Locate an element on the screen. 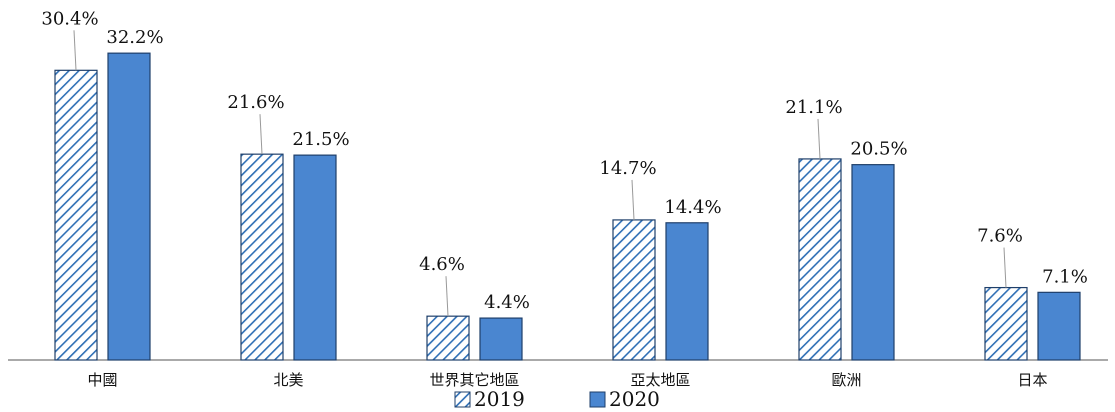  data-label-2019-4: 21.1% is located at coordinates (813, 107).